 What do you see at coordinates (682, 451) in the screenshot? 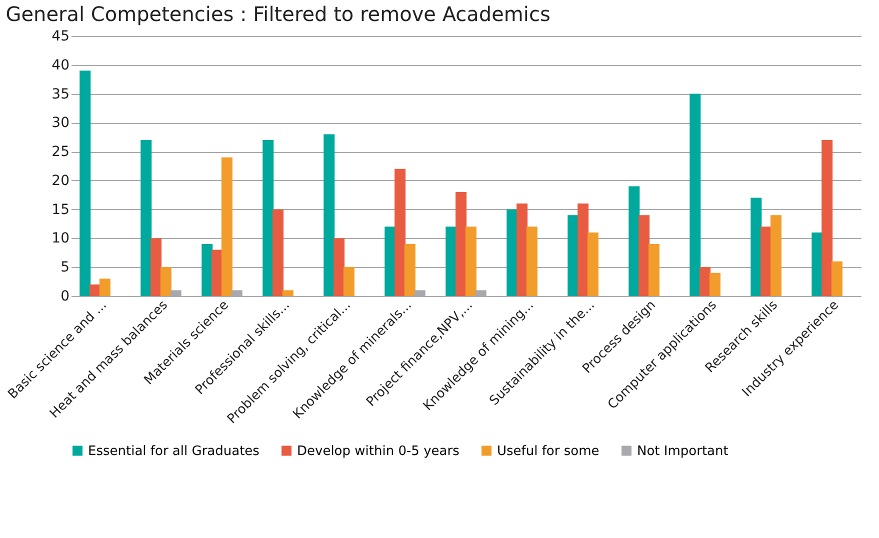
I see `legend-label: Not Important` at bounding box center [682, 451].